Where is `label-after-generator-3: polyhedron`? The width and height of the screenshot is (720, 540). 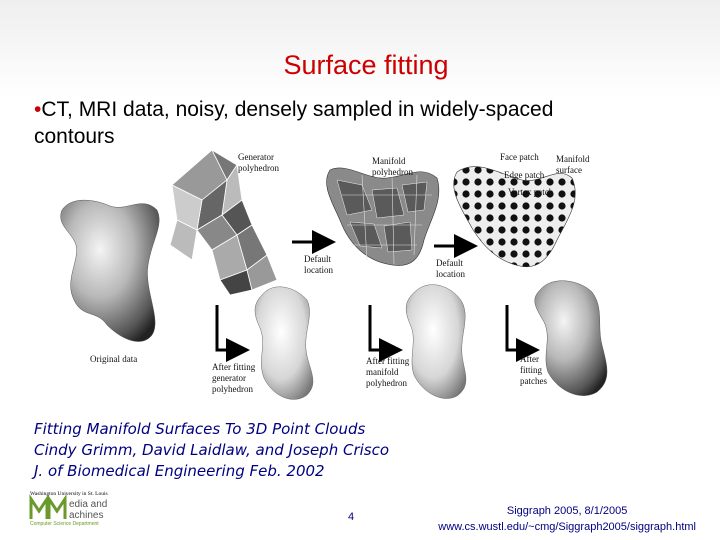
label-after-generator-3: polyhedron is located at coordinates (232, 389).